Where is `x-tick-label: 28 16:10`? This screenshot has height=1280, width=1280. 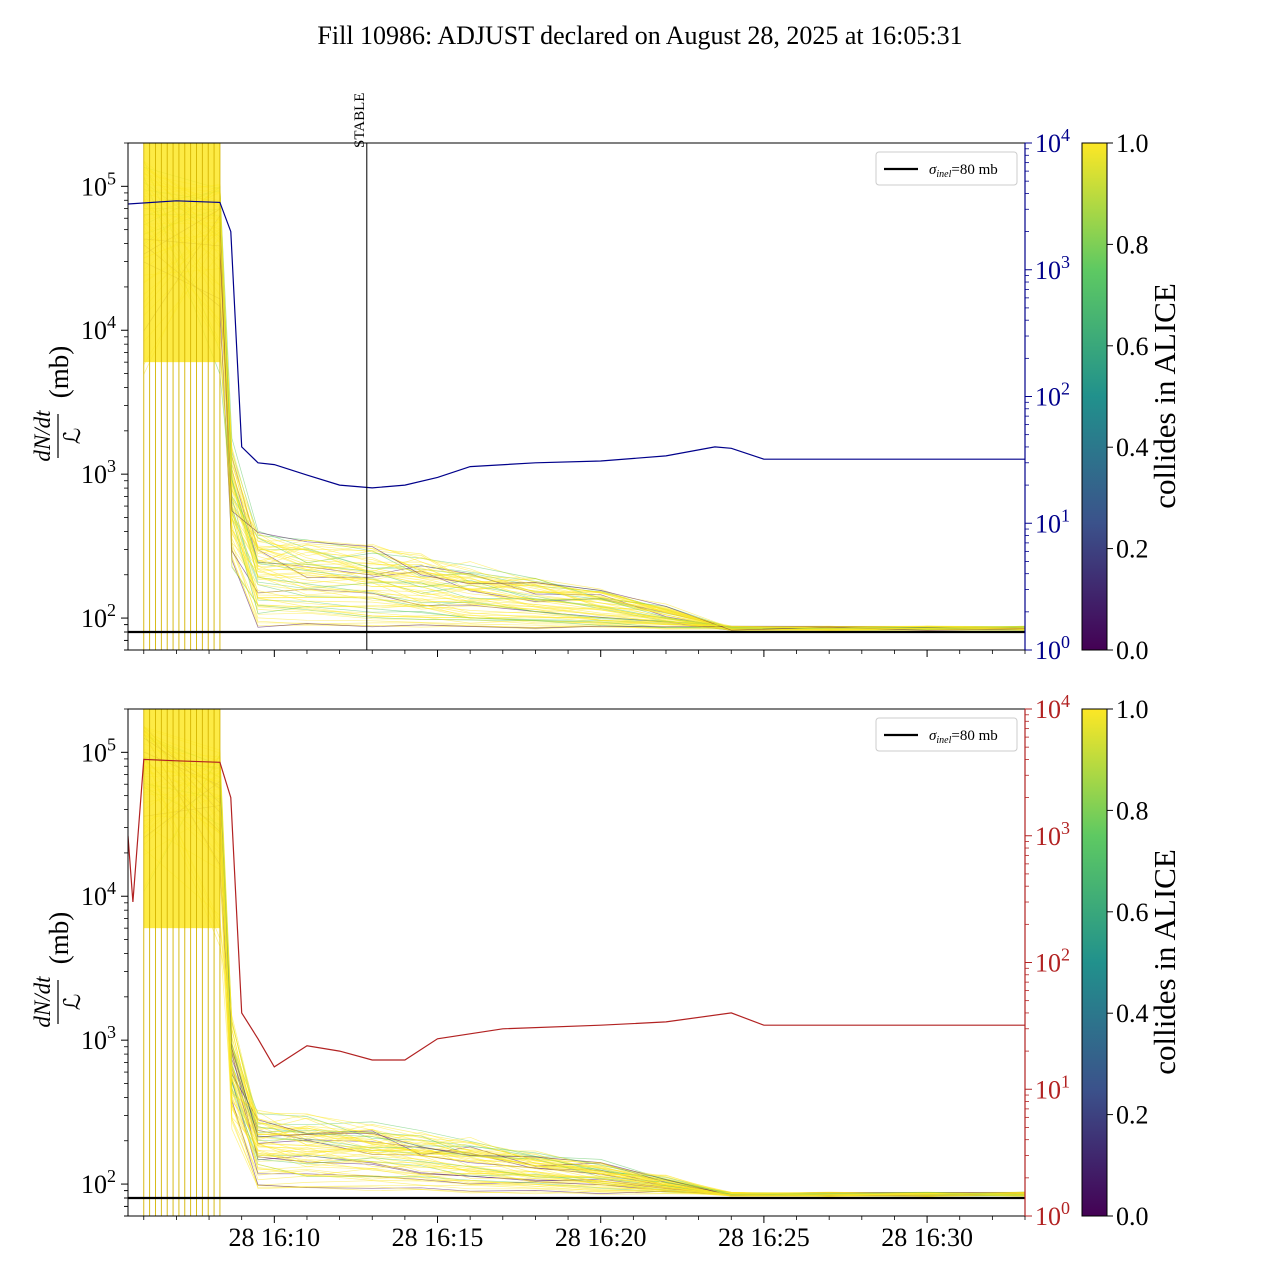
x-tick-label: 28 16:10 is located at coordinates (274, 1237).